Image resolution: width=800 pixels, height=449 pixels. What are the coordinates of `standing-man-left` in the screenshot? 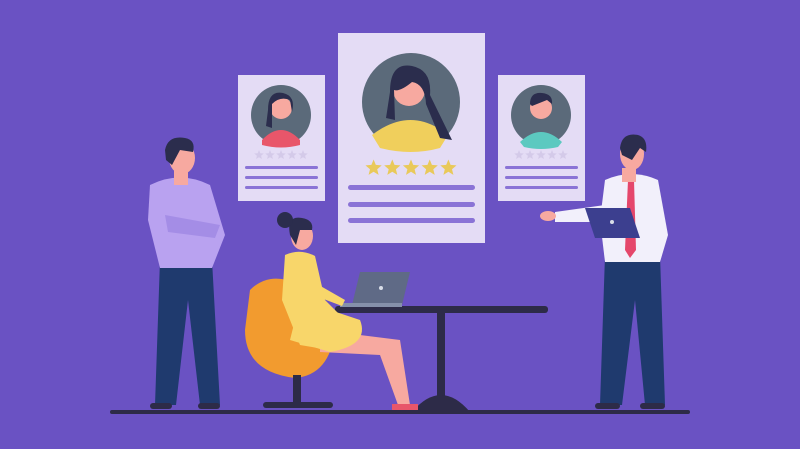 It's located at (186, 273).